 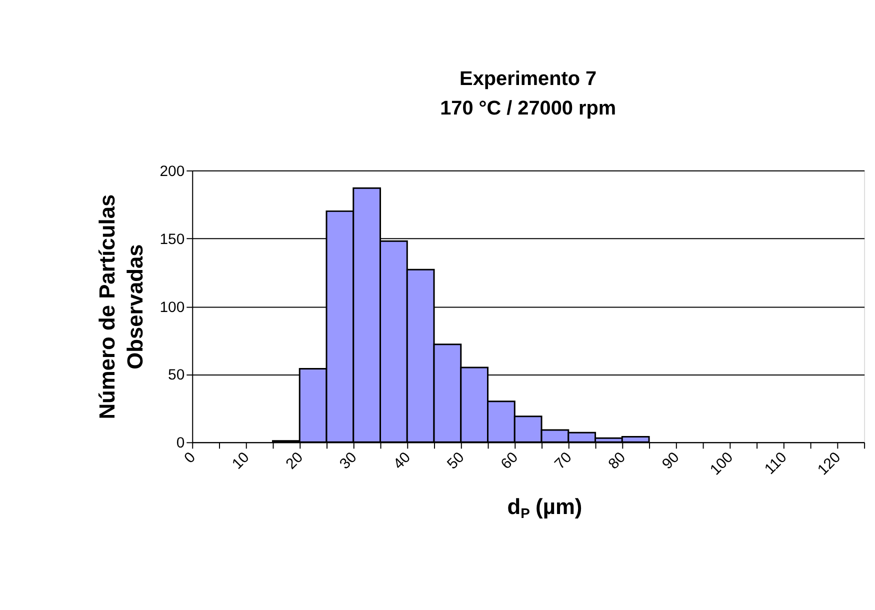 I want to click on chart-subtitle: 170 °C / 27000 rpm, so click(x=528, y=109).